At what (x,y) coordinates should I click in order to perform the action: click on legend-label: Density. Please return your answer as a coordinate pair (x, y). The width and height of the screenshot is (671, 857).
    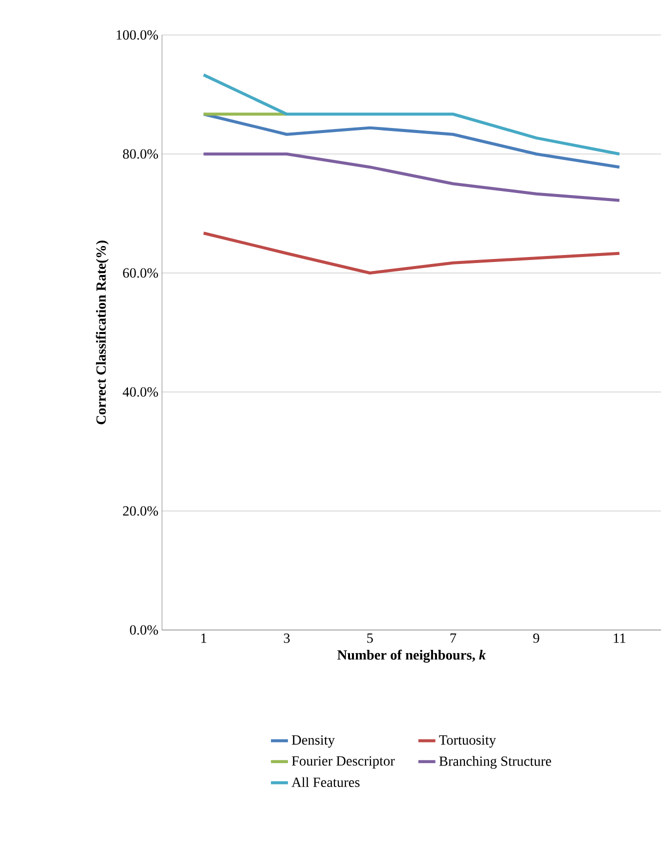
    Looking at the image, I should click on (313, 741).